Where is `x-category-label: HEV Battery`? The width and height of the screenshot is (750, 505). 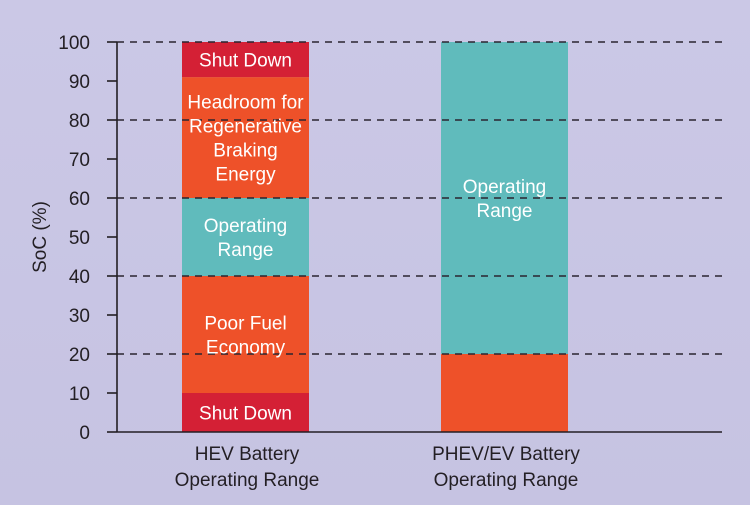
x-category-label: HEV Battery is located at coordinates (247, 454).